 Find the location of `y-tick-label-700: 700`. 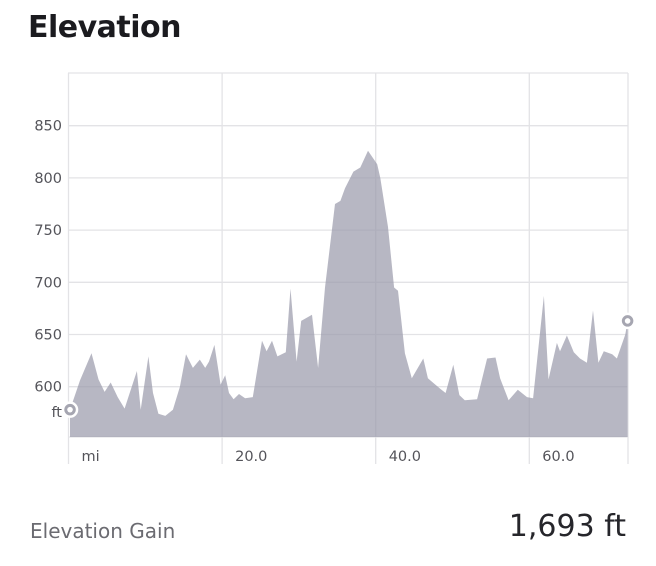

y-tick-label-700: 700 is located at coordinates (48, 283).